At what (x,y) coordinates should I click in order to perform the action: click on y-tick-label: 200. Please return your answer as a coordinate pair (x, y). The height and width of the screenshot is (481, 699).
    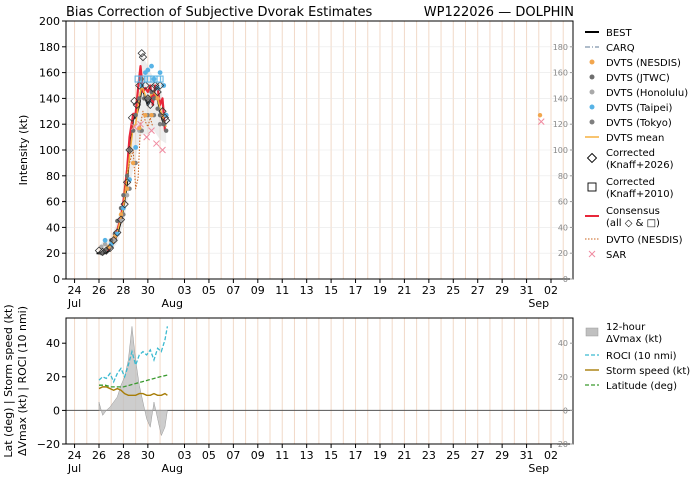
    Looking at the image, I should click on (49, 21).